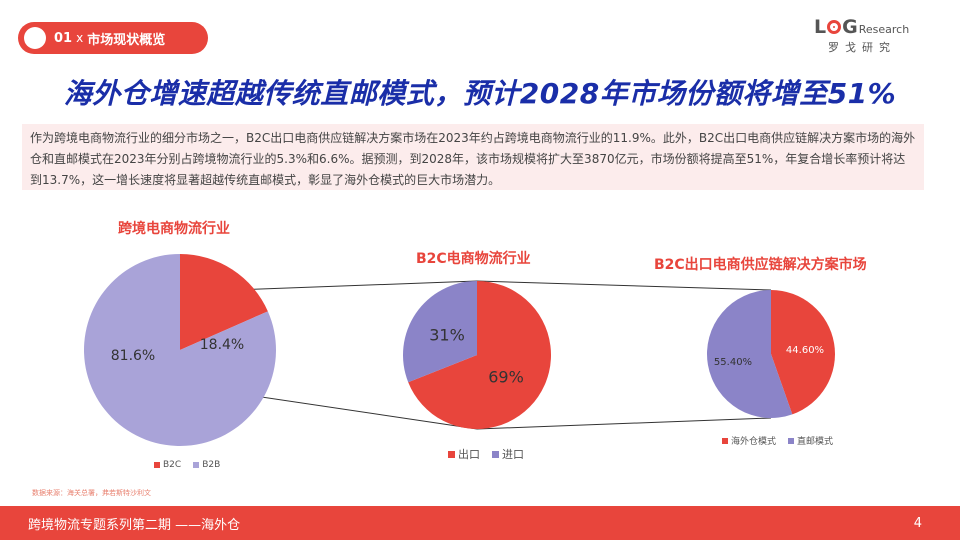 The width and height of the screenshot is (960, 540). What do you see at coordinates (211, 465) in the screenshot?
I see `legend-label-b2b: B2B` at bounding box center [211, 465].